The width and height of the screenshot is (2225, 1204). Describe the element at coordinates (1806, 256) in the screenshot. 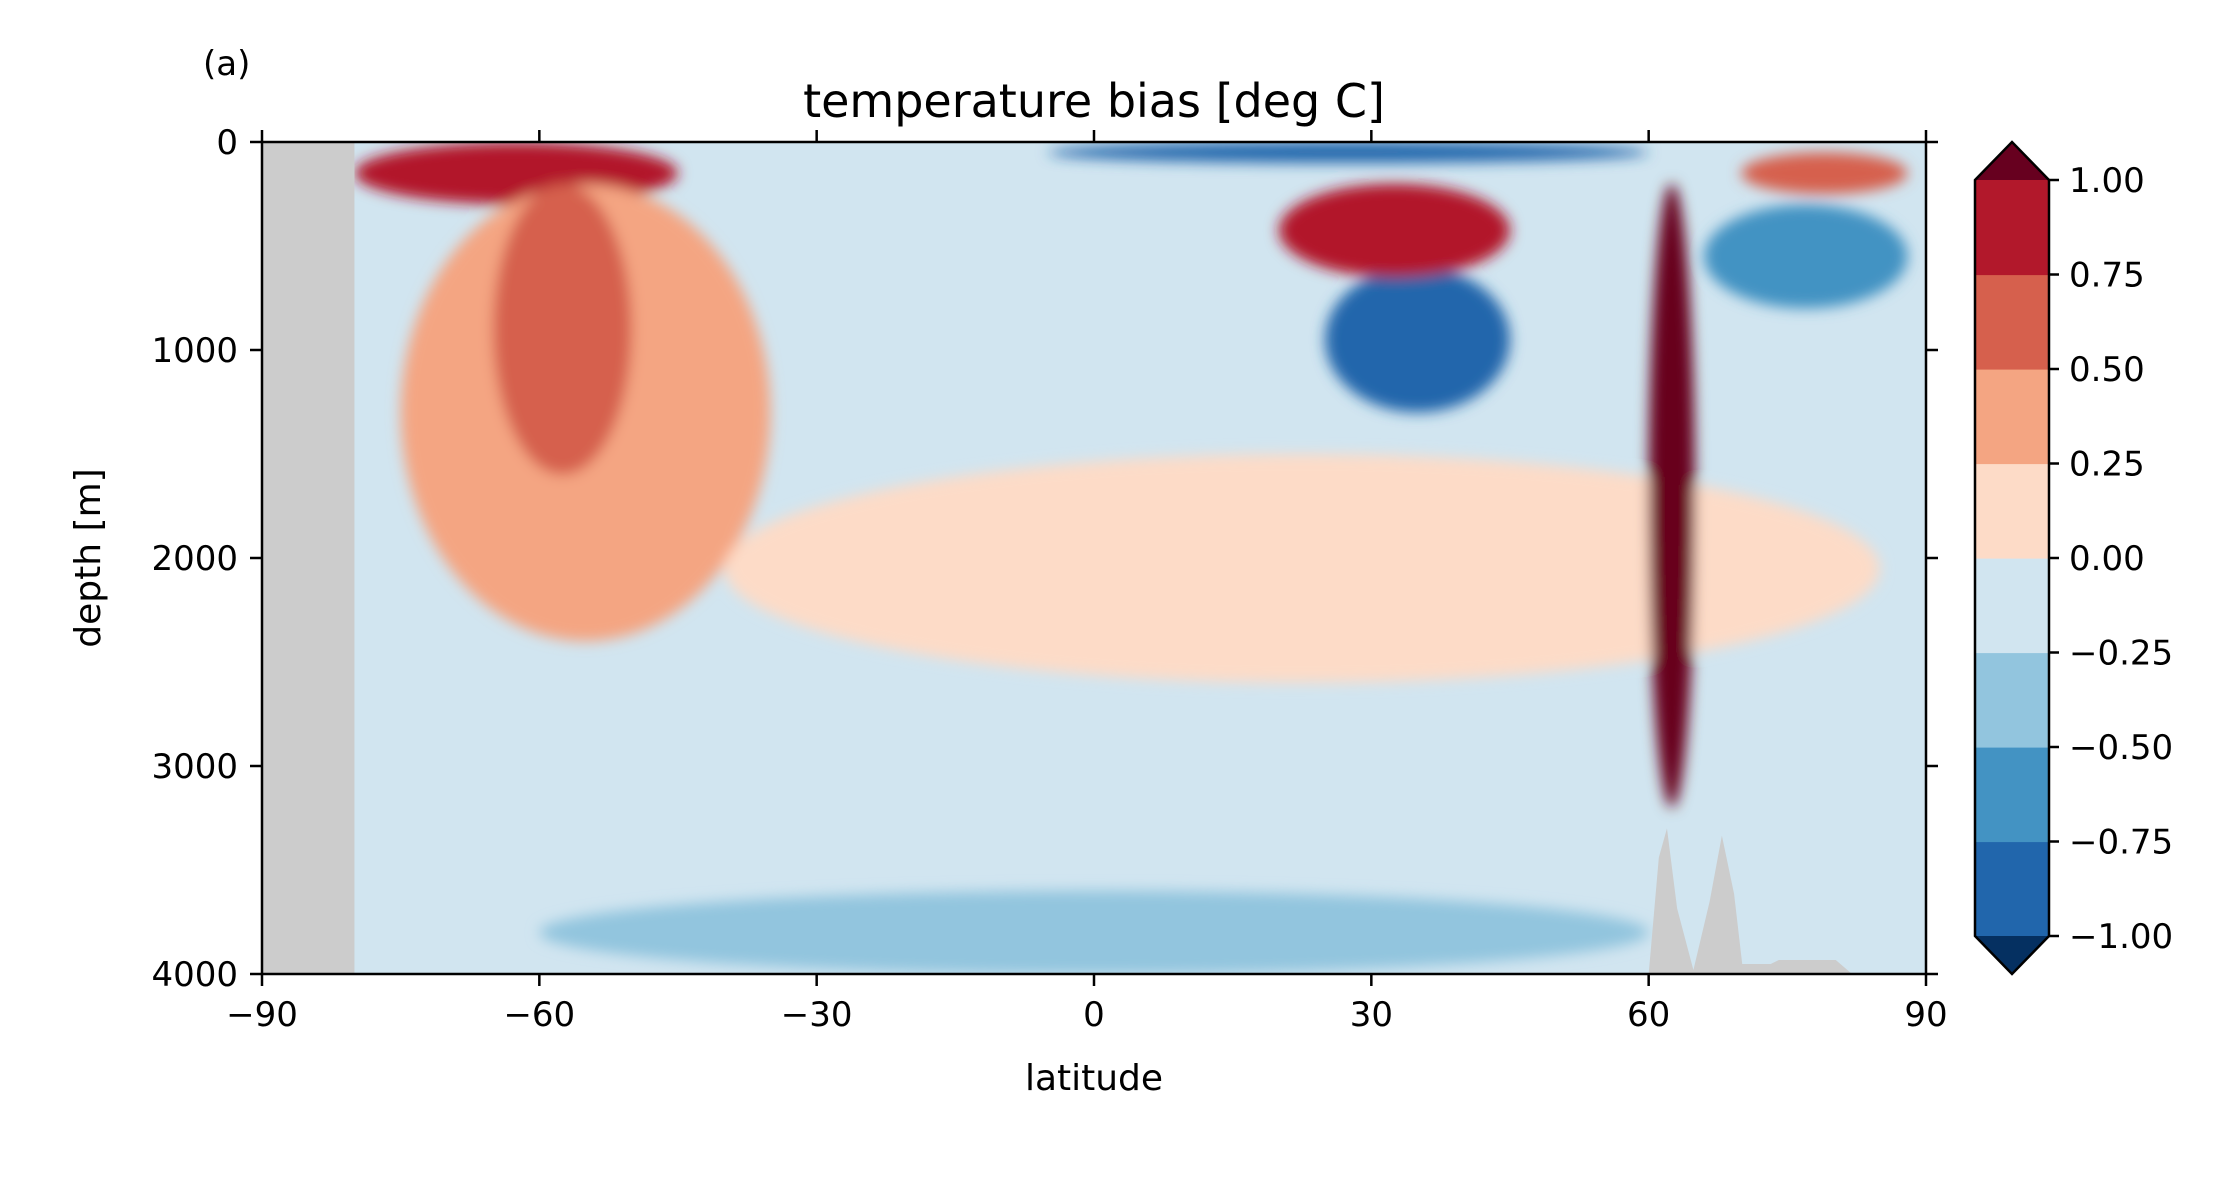

I see `arctic-subsurface-cold` at that location.